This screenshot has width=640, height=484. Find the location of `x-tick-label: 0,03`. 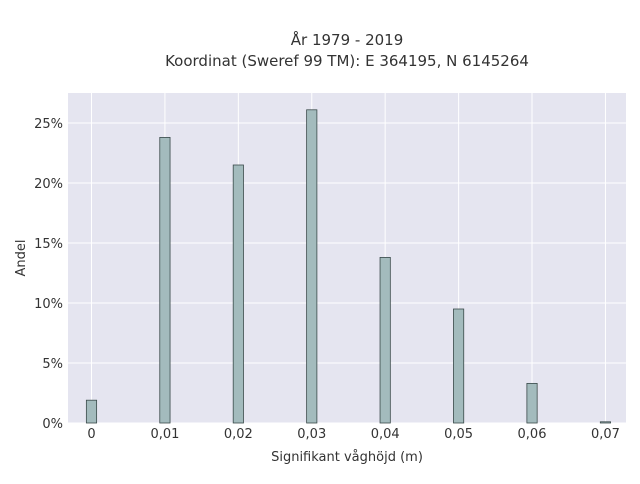

x-tick-label: 0,03 is located at coordinates (311, 434).